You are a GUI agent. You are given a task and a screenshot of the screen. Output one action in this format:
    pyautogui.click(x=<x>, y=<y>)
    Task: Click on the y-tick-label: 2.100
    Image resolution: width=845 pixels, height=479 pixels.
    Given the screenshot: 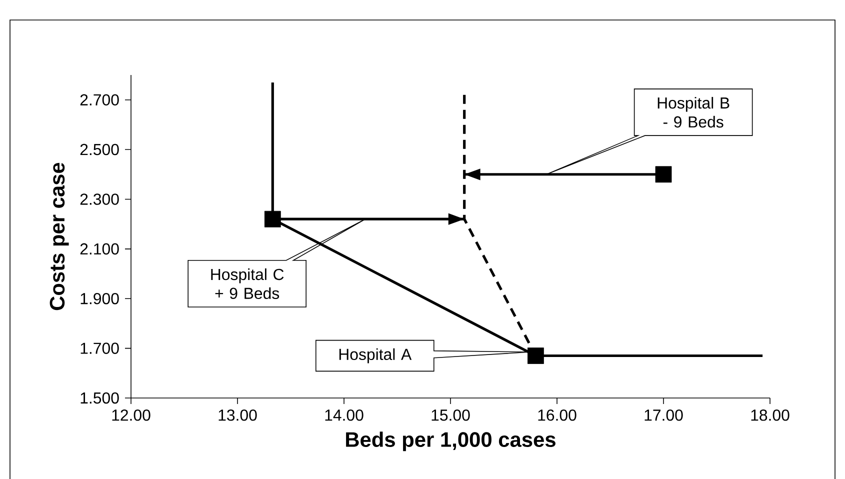 What is the action you would take?
    pyautogui.click(x=99, y=249)
    